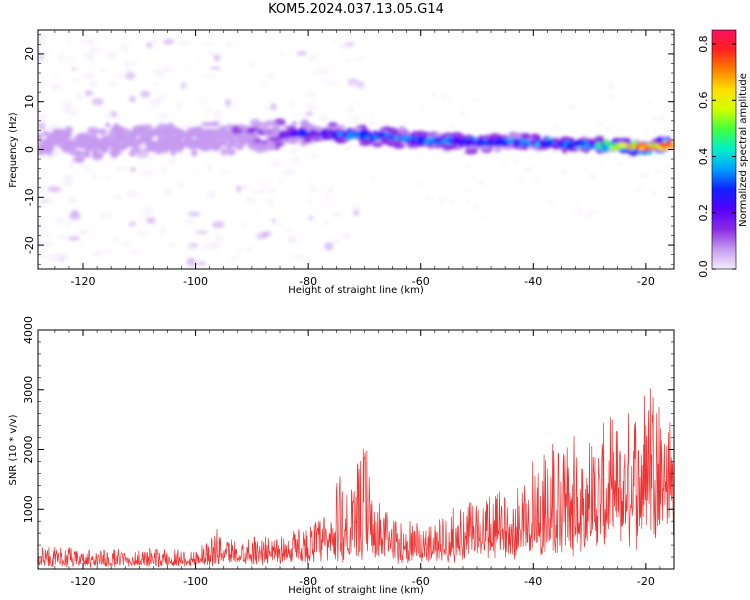  What do you see at coordinates (29, 149) in the screenshot?
I see `spectrogram-y-tick-label: 0` at bounding box center [29, 149].